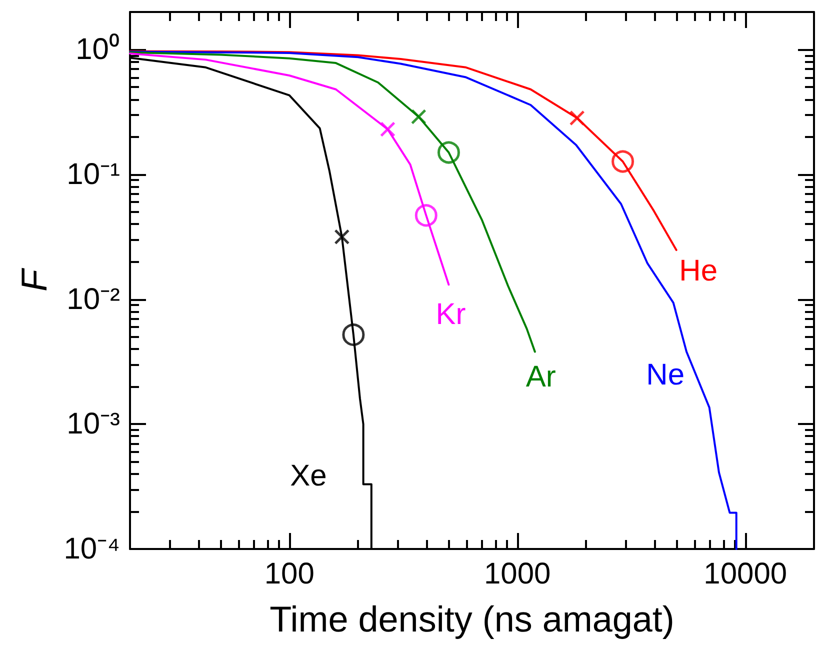 The width and height of the screenshot is (830, 650). Describe the element at coordinates (472, 619) in the screenshot. I see `x-axis-title: Time density (ns amagat)` at that location.